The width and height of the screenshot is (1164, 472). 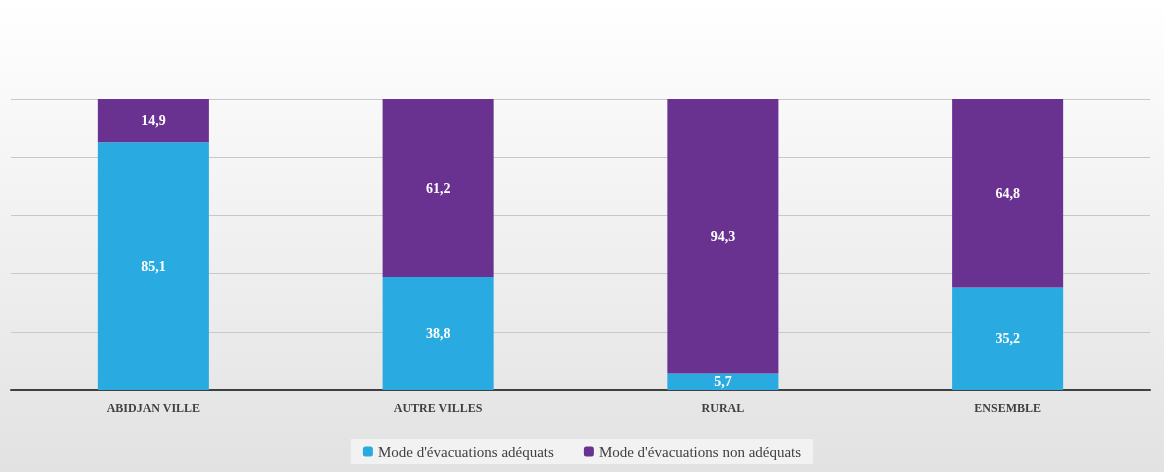 What do you see at coordinates (153, 266) in the screenshot?
I see `data-label: 85,1` at bounding box center [153, 266].